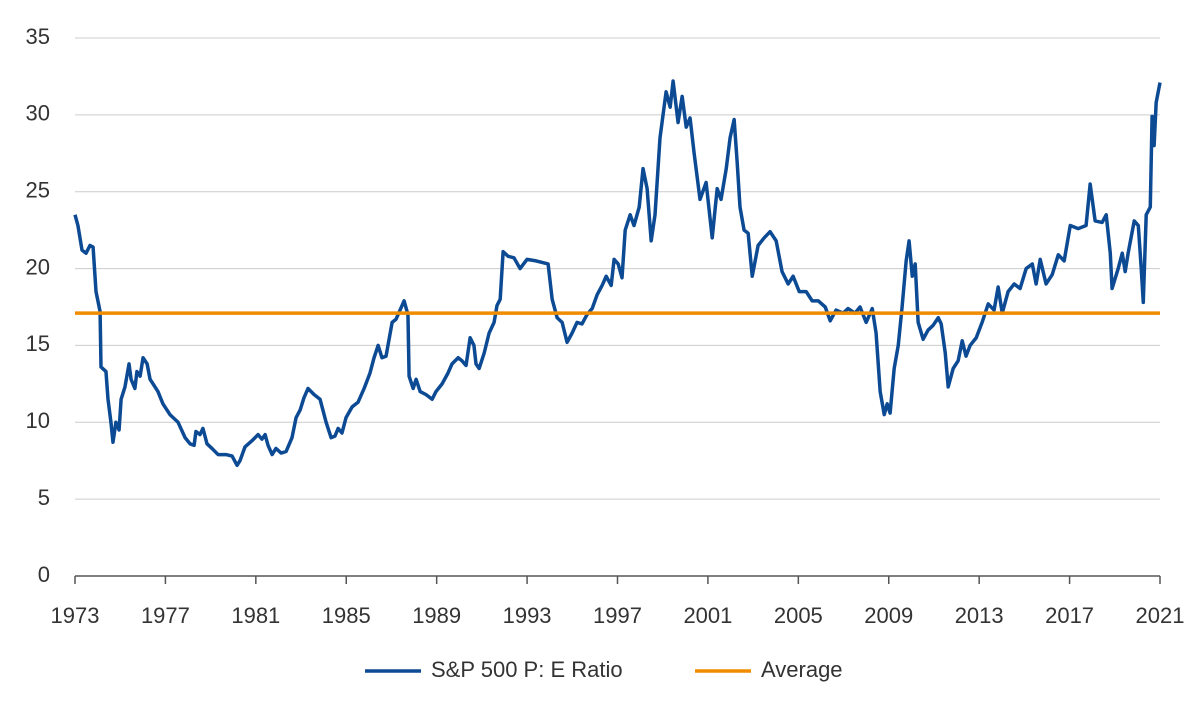 This screenshot has width=1200, height=701. What do you see at coordinates (802, 669) in the screenshot?
I see `legend-label: Average` at bounding box center [802, 669].